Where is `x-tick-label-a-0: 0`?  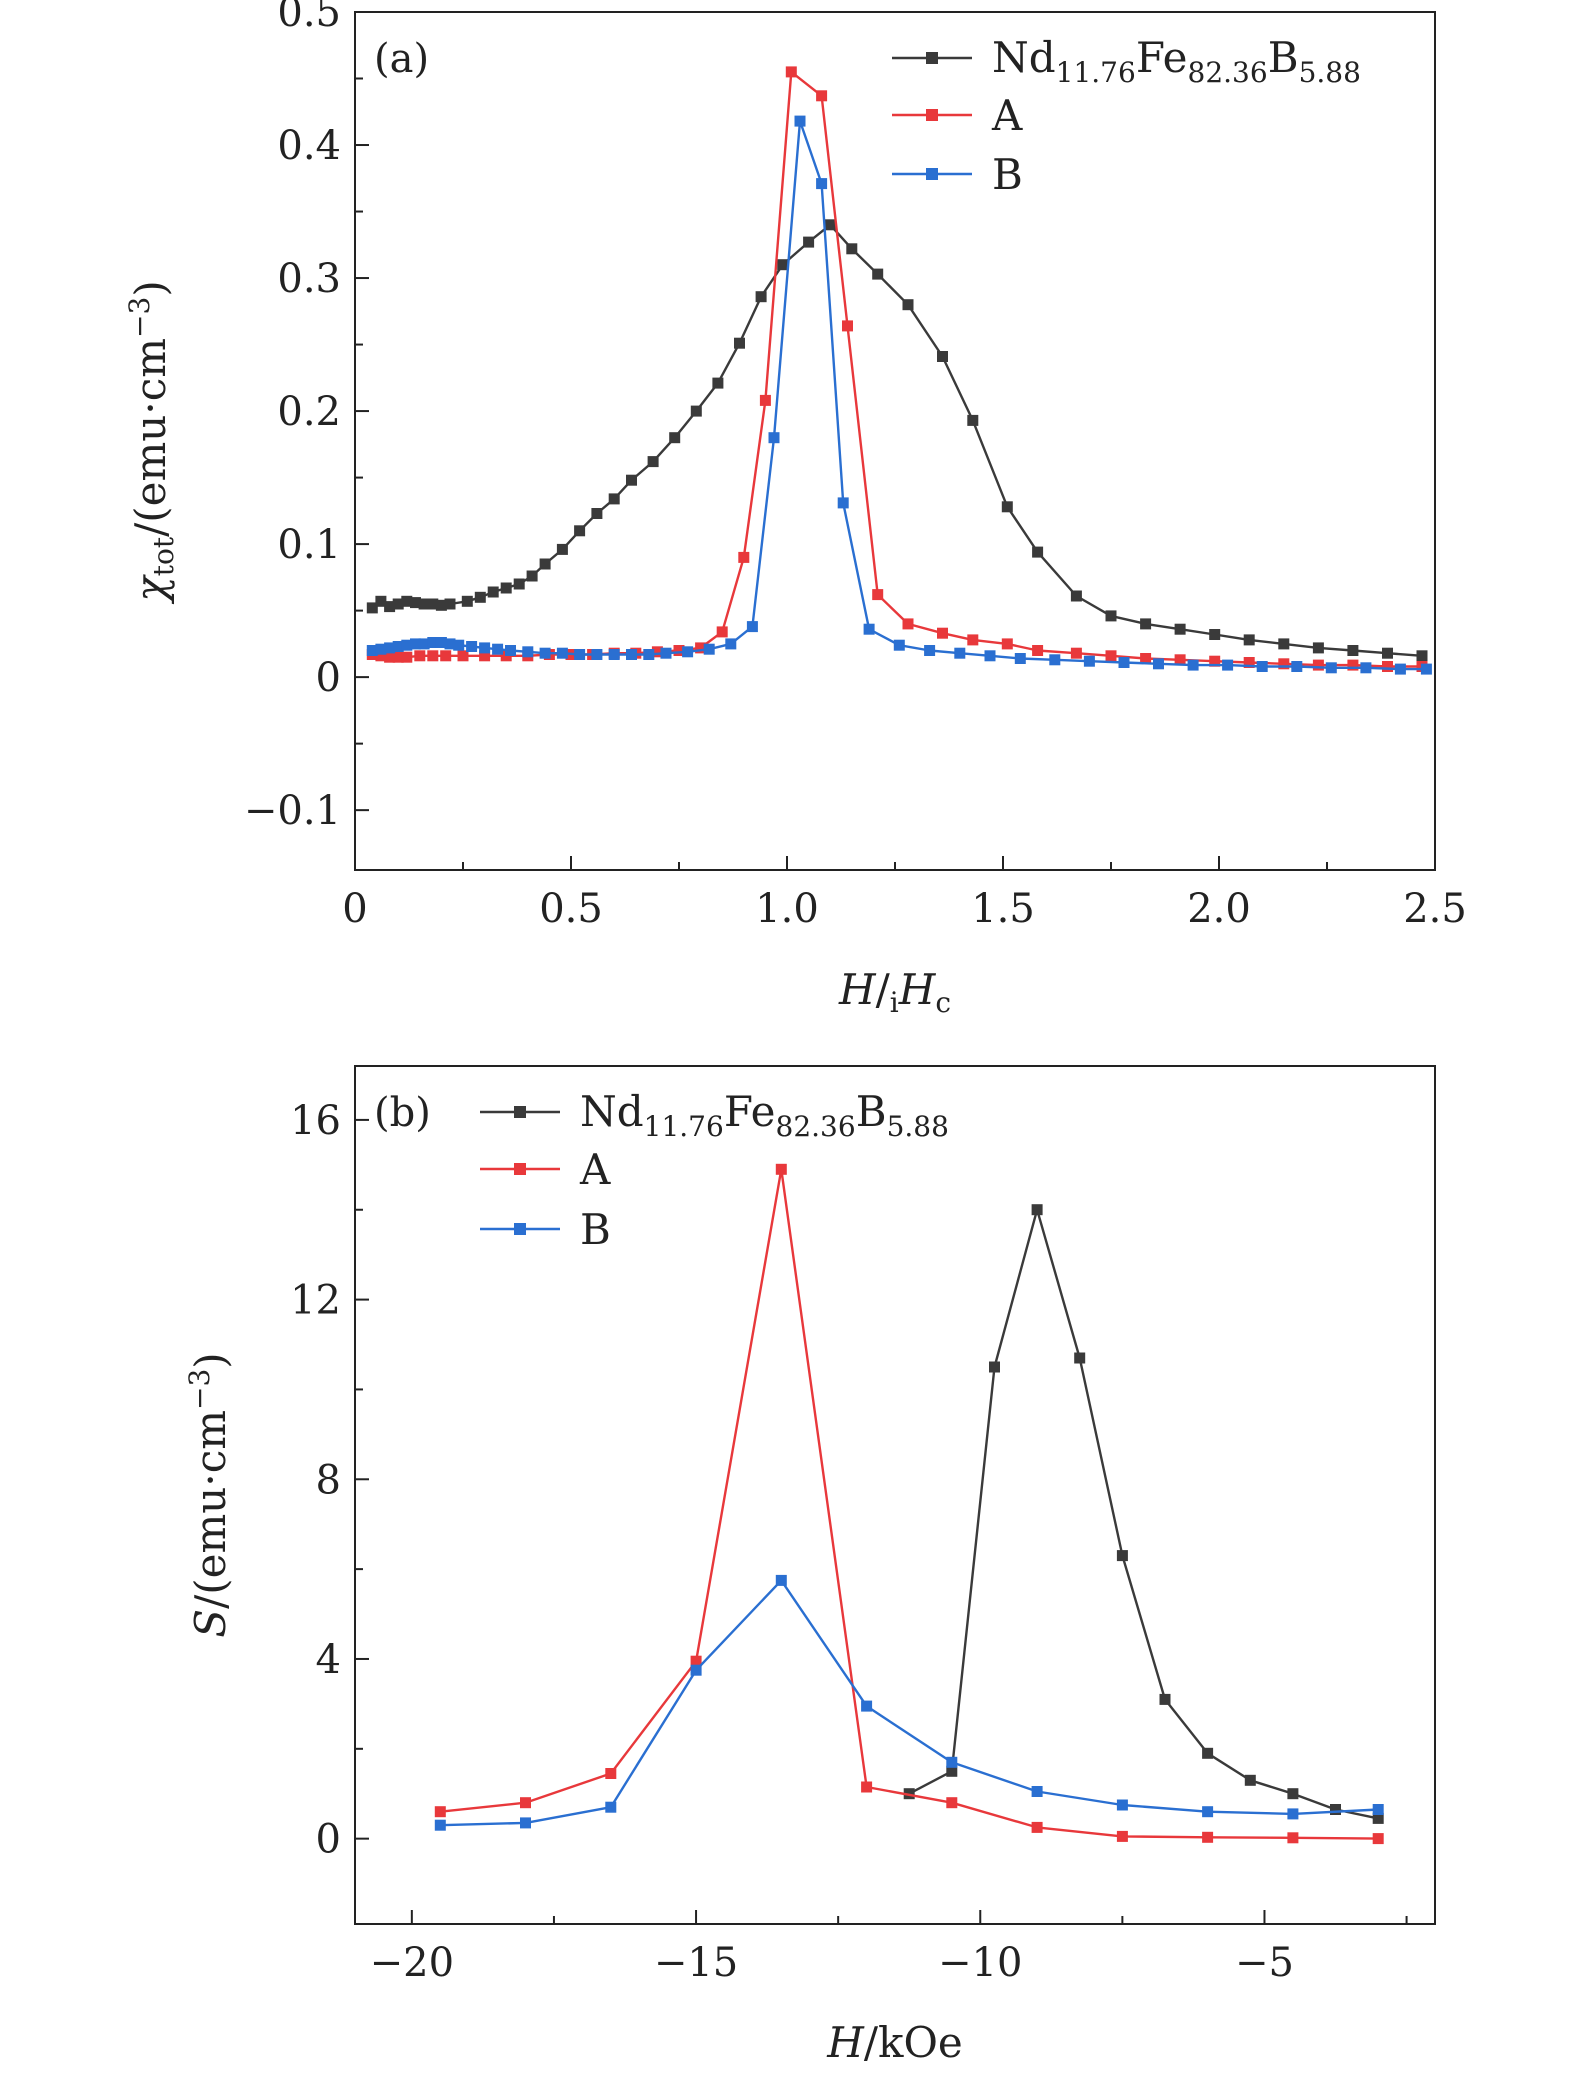 x-tick-label-a-0: 0 is located at coordinates (354, 909).